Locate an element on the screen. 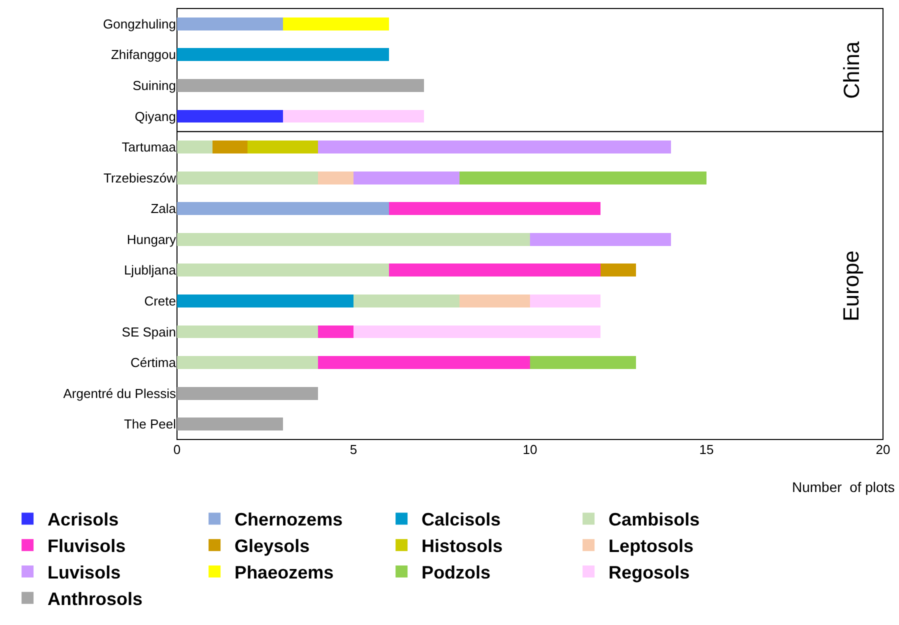 Image resolution: width=899 pixels, height=625 pixels. legend-label: Luvisols is located at coordinates (84, 572).